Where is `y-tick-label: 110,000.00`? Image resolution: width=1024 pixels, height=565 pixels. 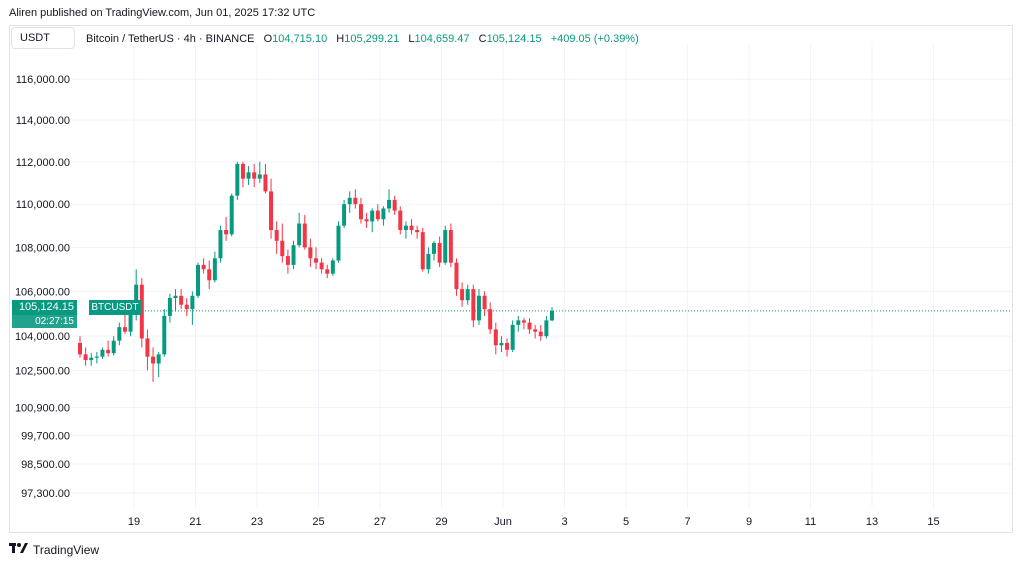
y-tick-label: 110,000.00 is located at coordinates (43, 205).